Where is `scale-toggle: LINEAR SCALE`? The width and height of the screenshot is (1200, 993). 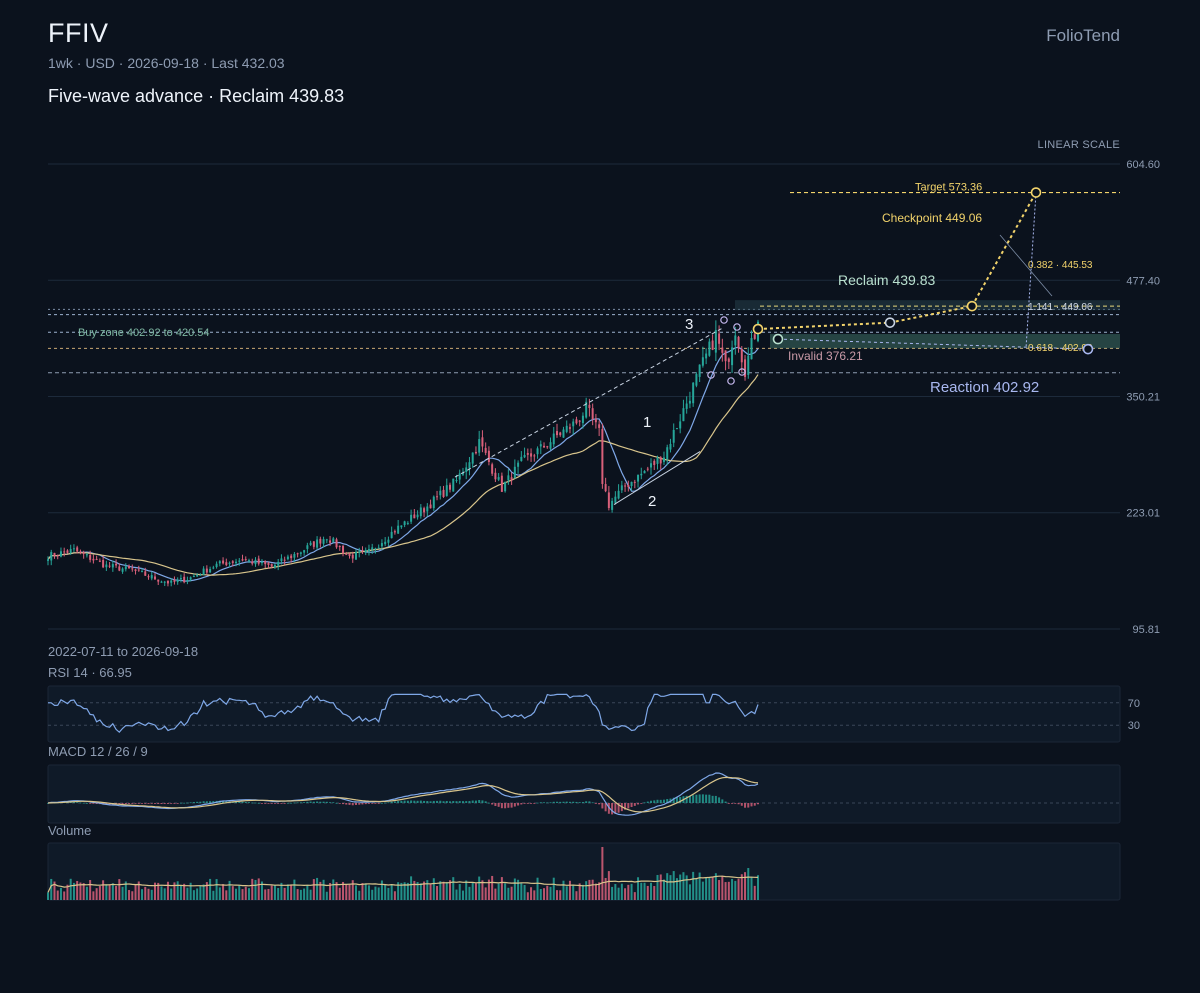
scale-toggle: LINEAR SCALE is located at coordinates (1078, 145).